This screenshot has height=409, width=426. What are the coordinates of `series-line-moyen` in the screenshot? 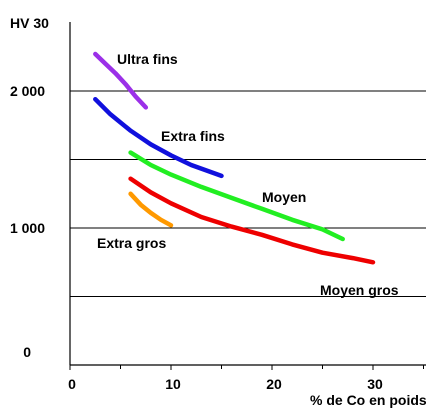 It's located at (236, 196).